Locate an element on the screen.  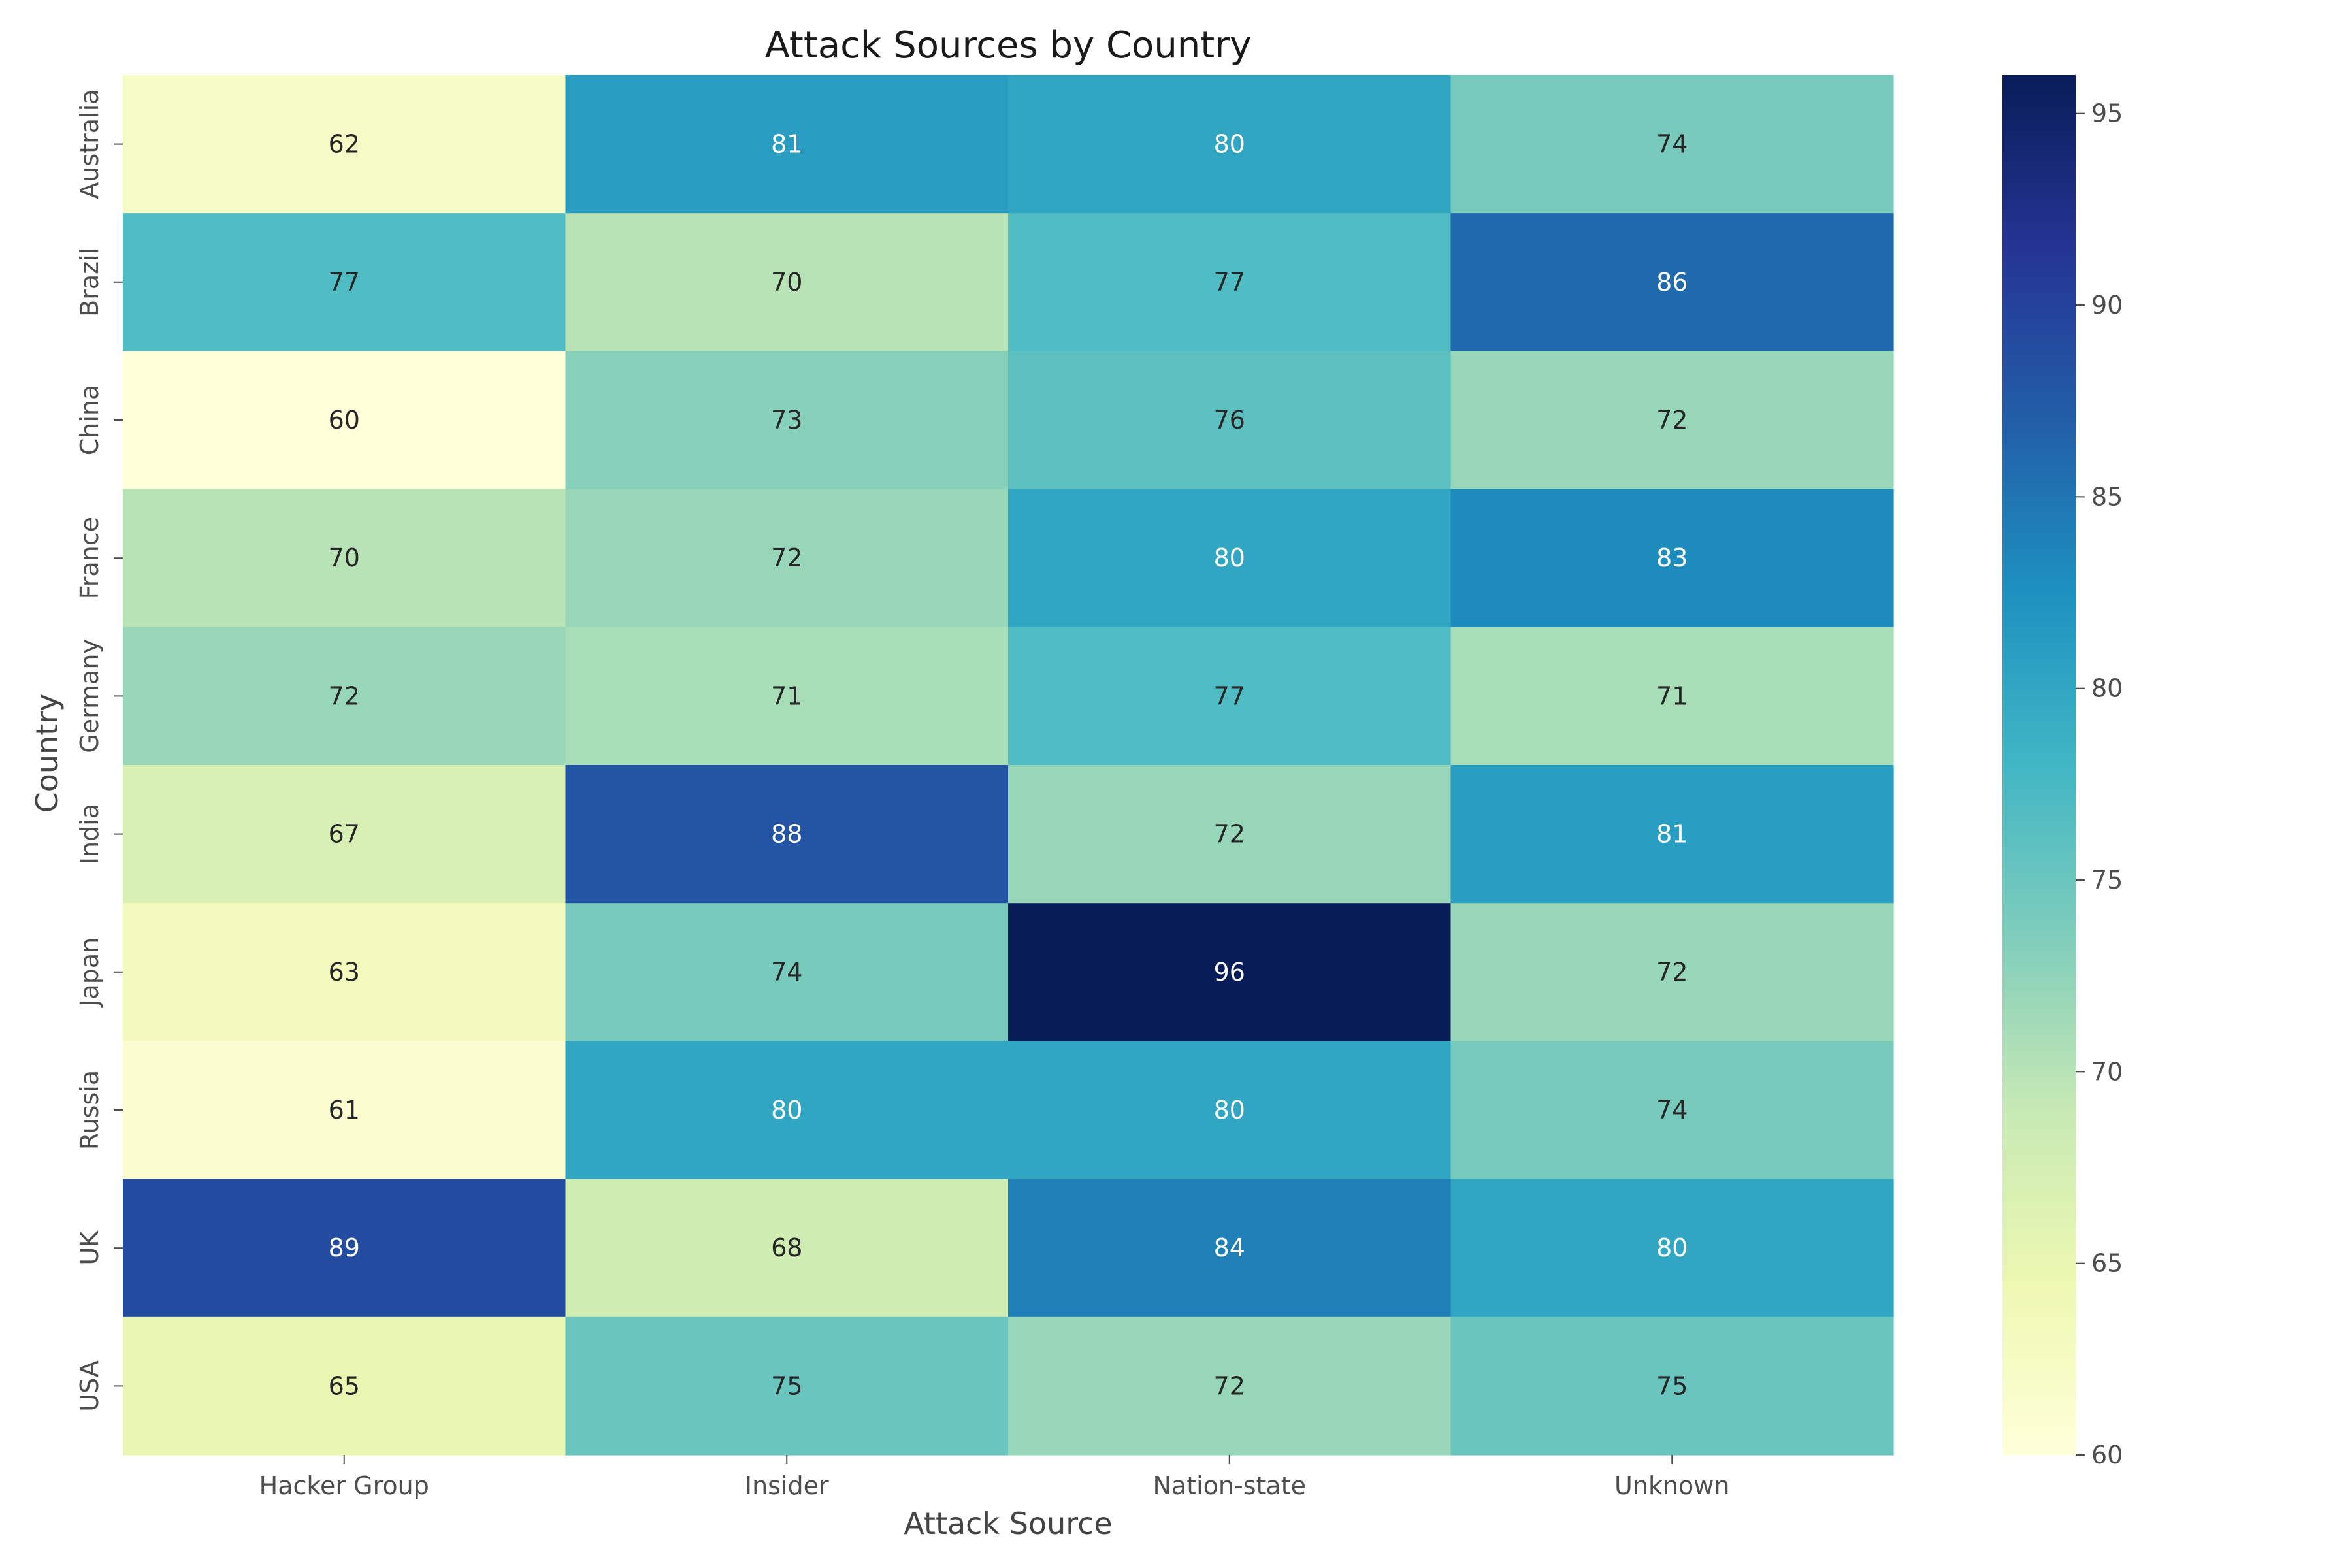
heatmap-cell-india-hacker-group is located at coordinates (344, 834).